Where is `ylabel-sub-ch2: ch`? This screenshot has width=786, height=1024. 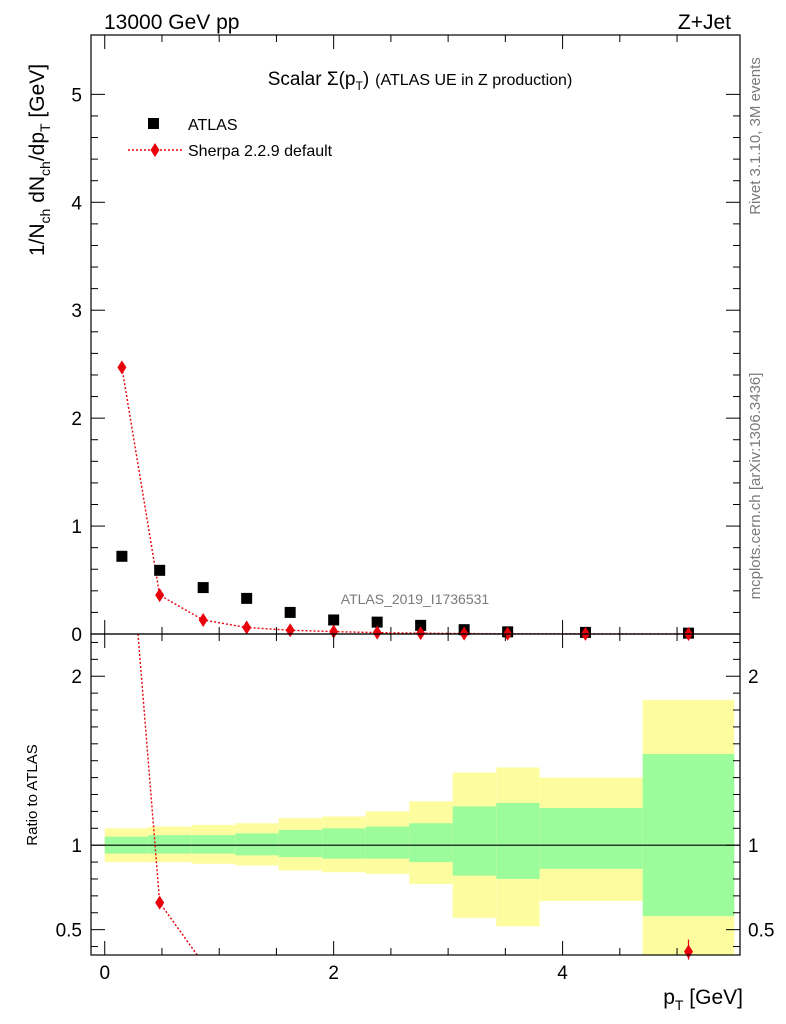
ylabel-sub-ch2: ch is located at coordinates (45, 168).